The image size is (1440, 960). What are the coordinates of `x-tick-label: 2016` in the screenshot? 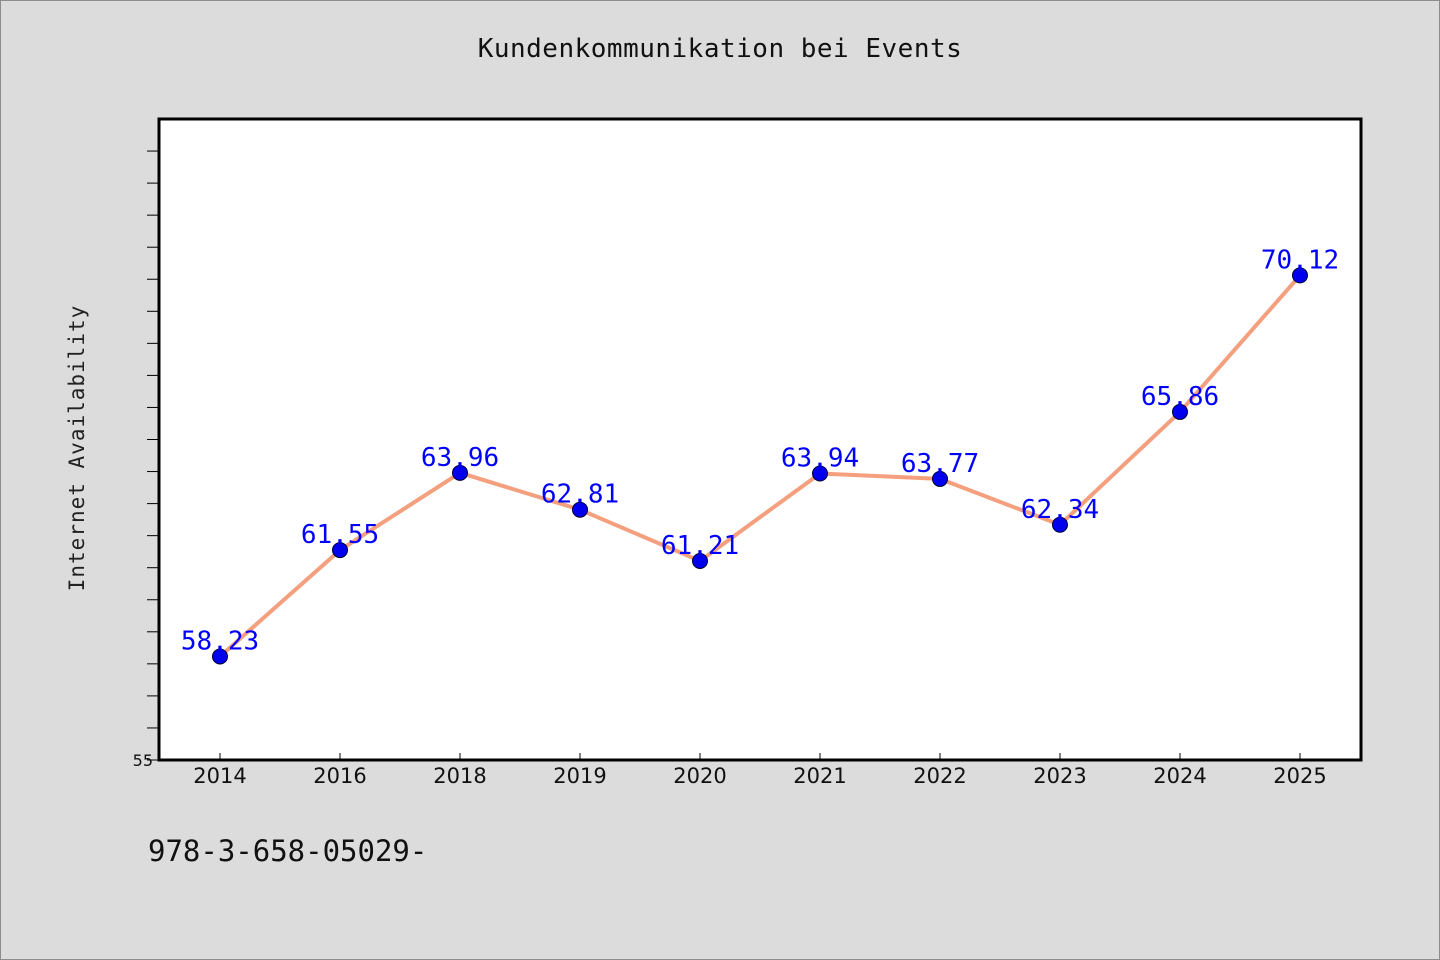 It's located at (339, 776).